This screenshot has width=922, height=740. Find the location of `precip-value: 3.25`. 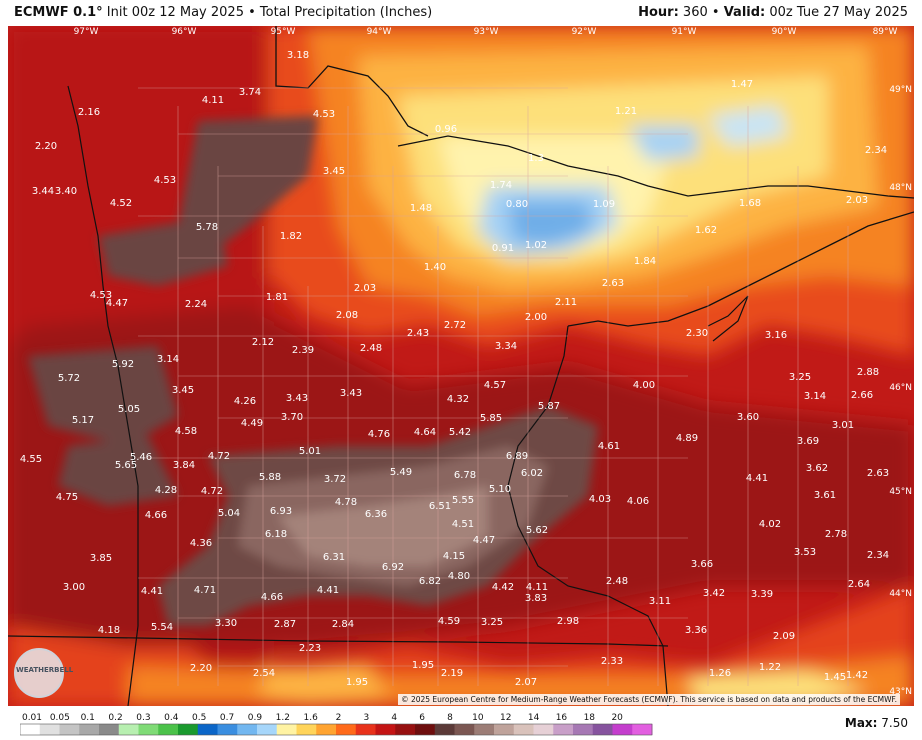

precip-value: 3.25 is located at coordinates (492, 622).